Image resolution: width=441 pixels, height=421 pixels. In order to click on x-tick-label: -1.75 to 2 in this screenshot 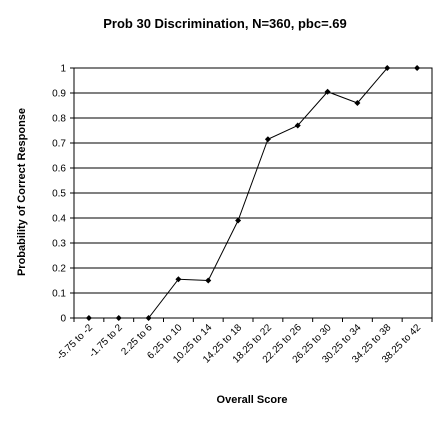, I will do `click(106, 341)`.